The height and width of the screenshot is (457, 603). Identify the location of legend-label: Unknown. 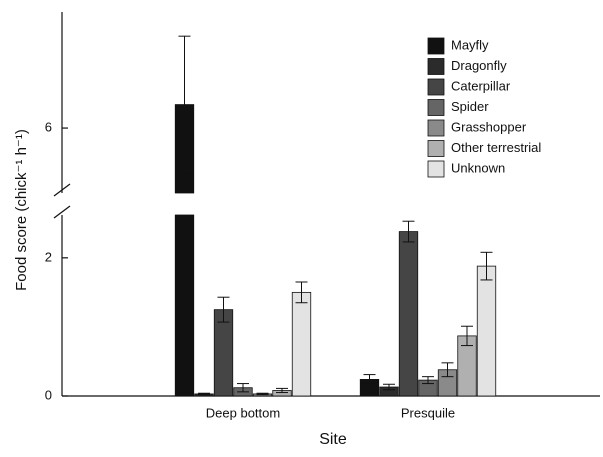
(478, 167).